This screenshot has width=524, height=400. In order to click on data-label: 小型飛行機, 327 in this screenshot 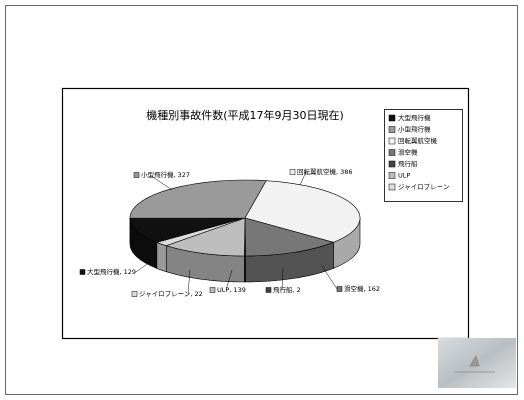, I will do `click(165, 174)`.